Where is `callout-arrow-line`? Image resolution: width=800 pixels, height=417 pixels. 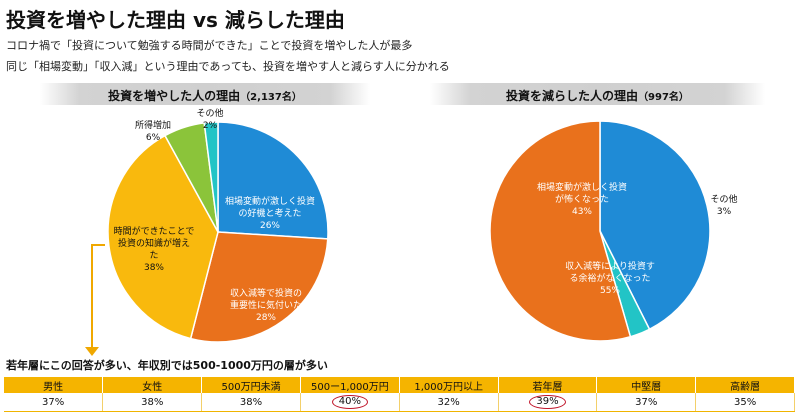 callout-arrow-line is located at coordinates (92, 296).